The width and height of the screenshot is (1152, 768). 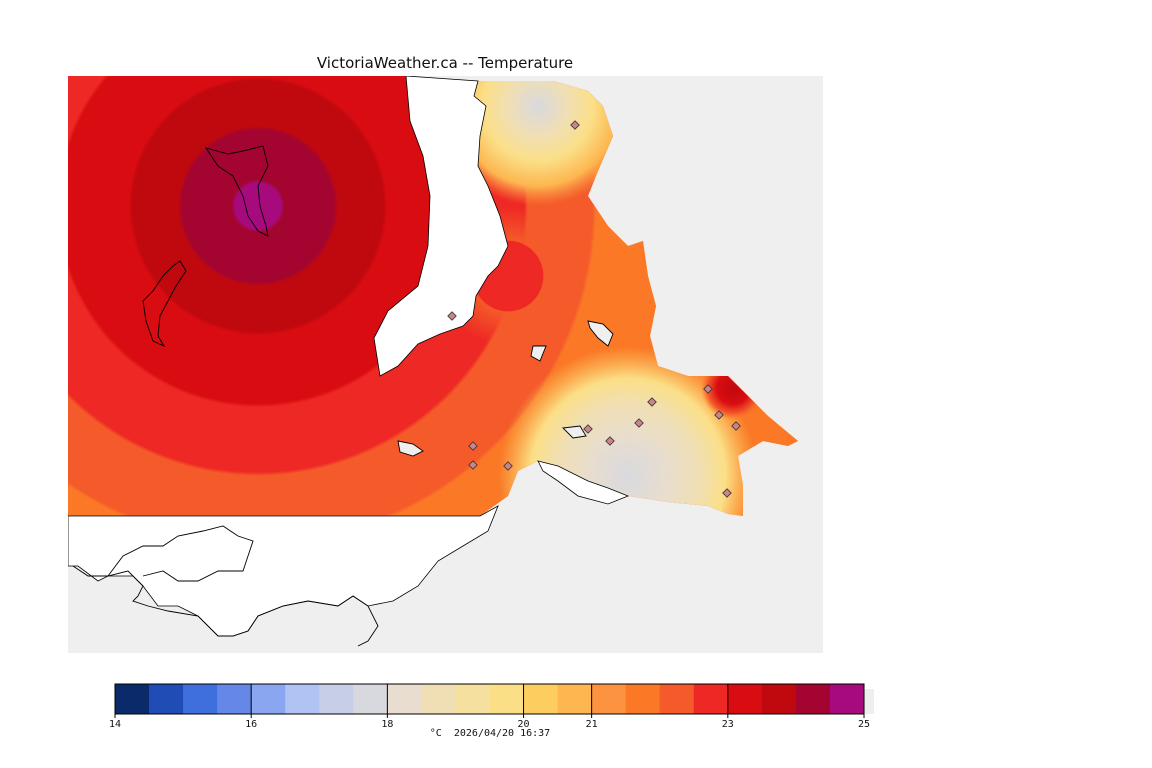 What do you see at coordinates (502, 733) in the screenshot?
I see `timestamp: 2026/04/20 16:37` at bounding box center [502, 733].